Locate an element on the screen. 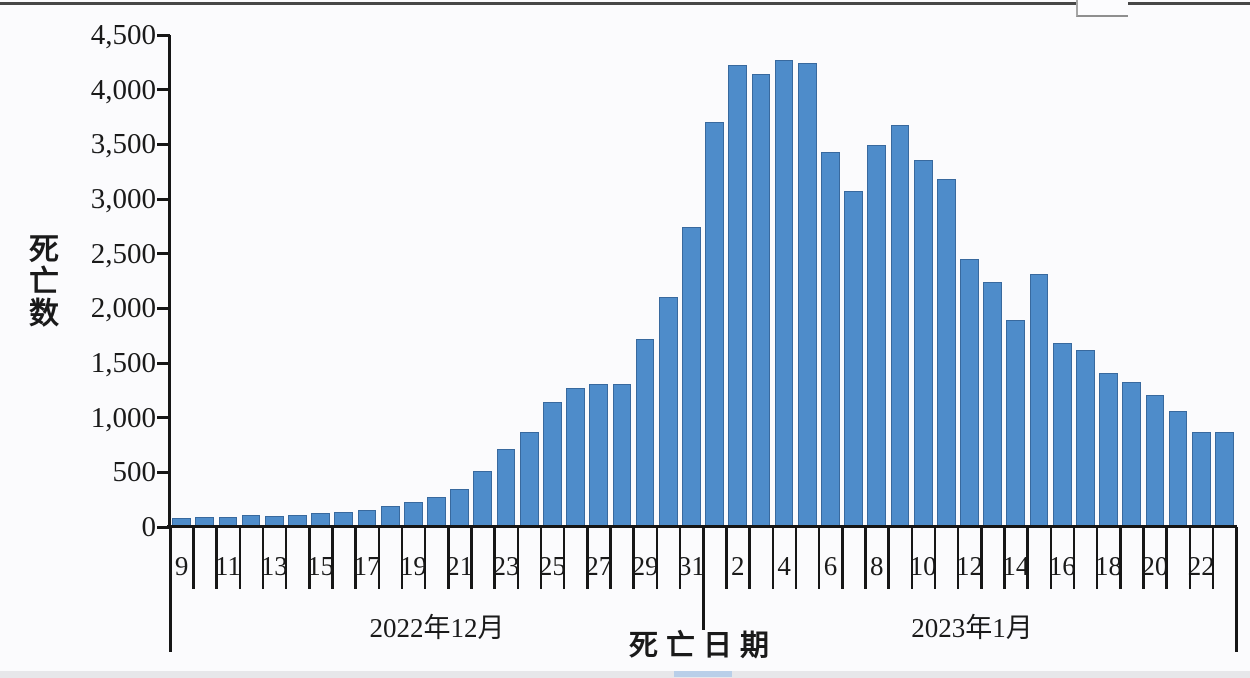  screenshot-bottom-border is located at coordinates (625, 674).